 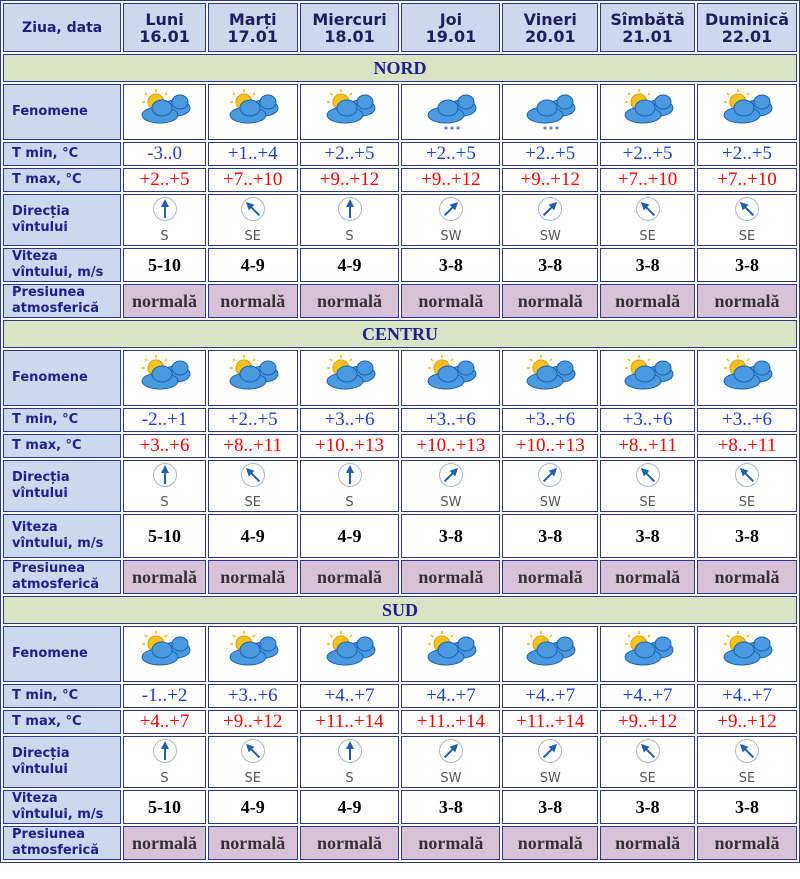 What do you see at coordinates (550, 36) in the screenshot?
I see `day-date: 20.01` at bounding box center [550, 36].